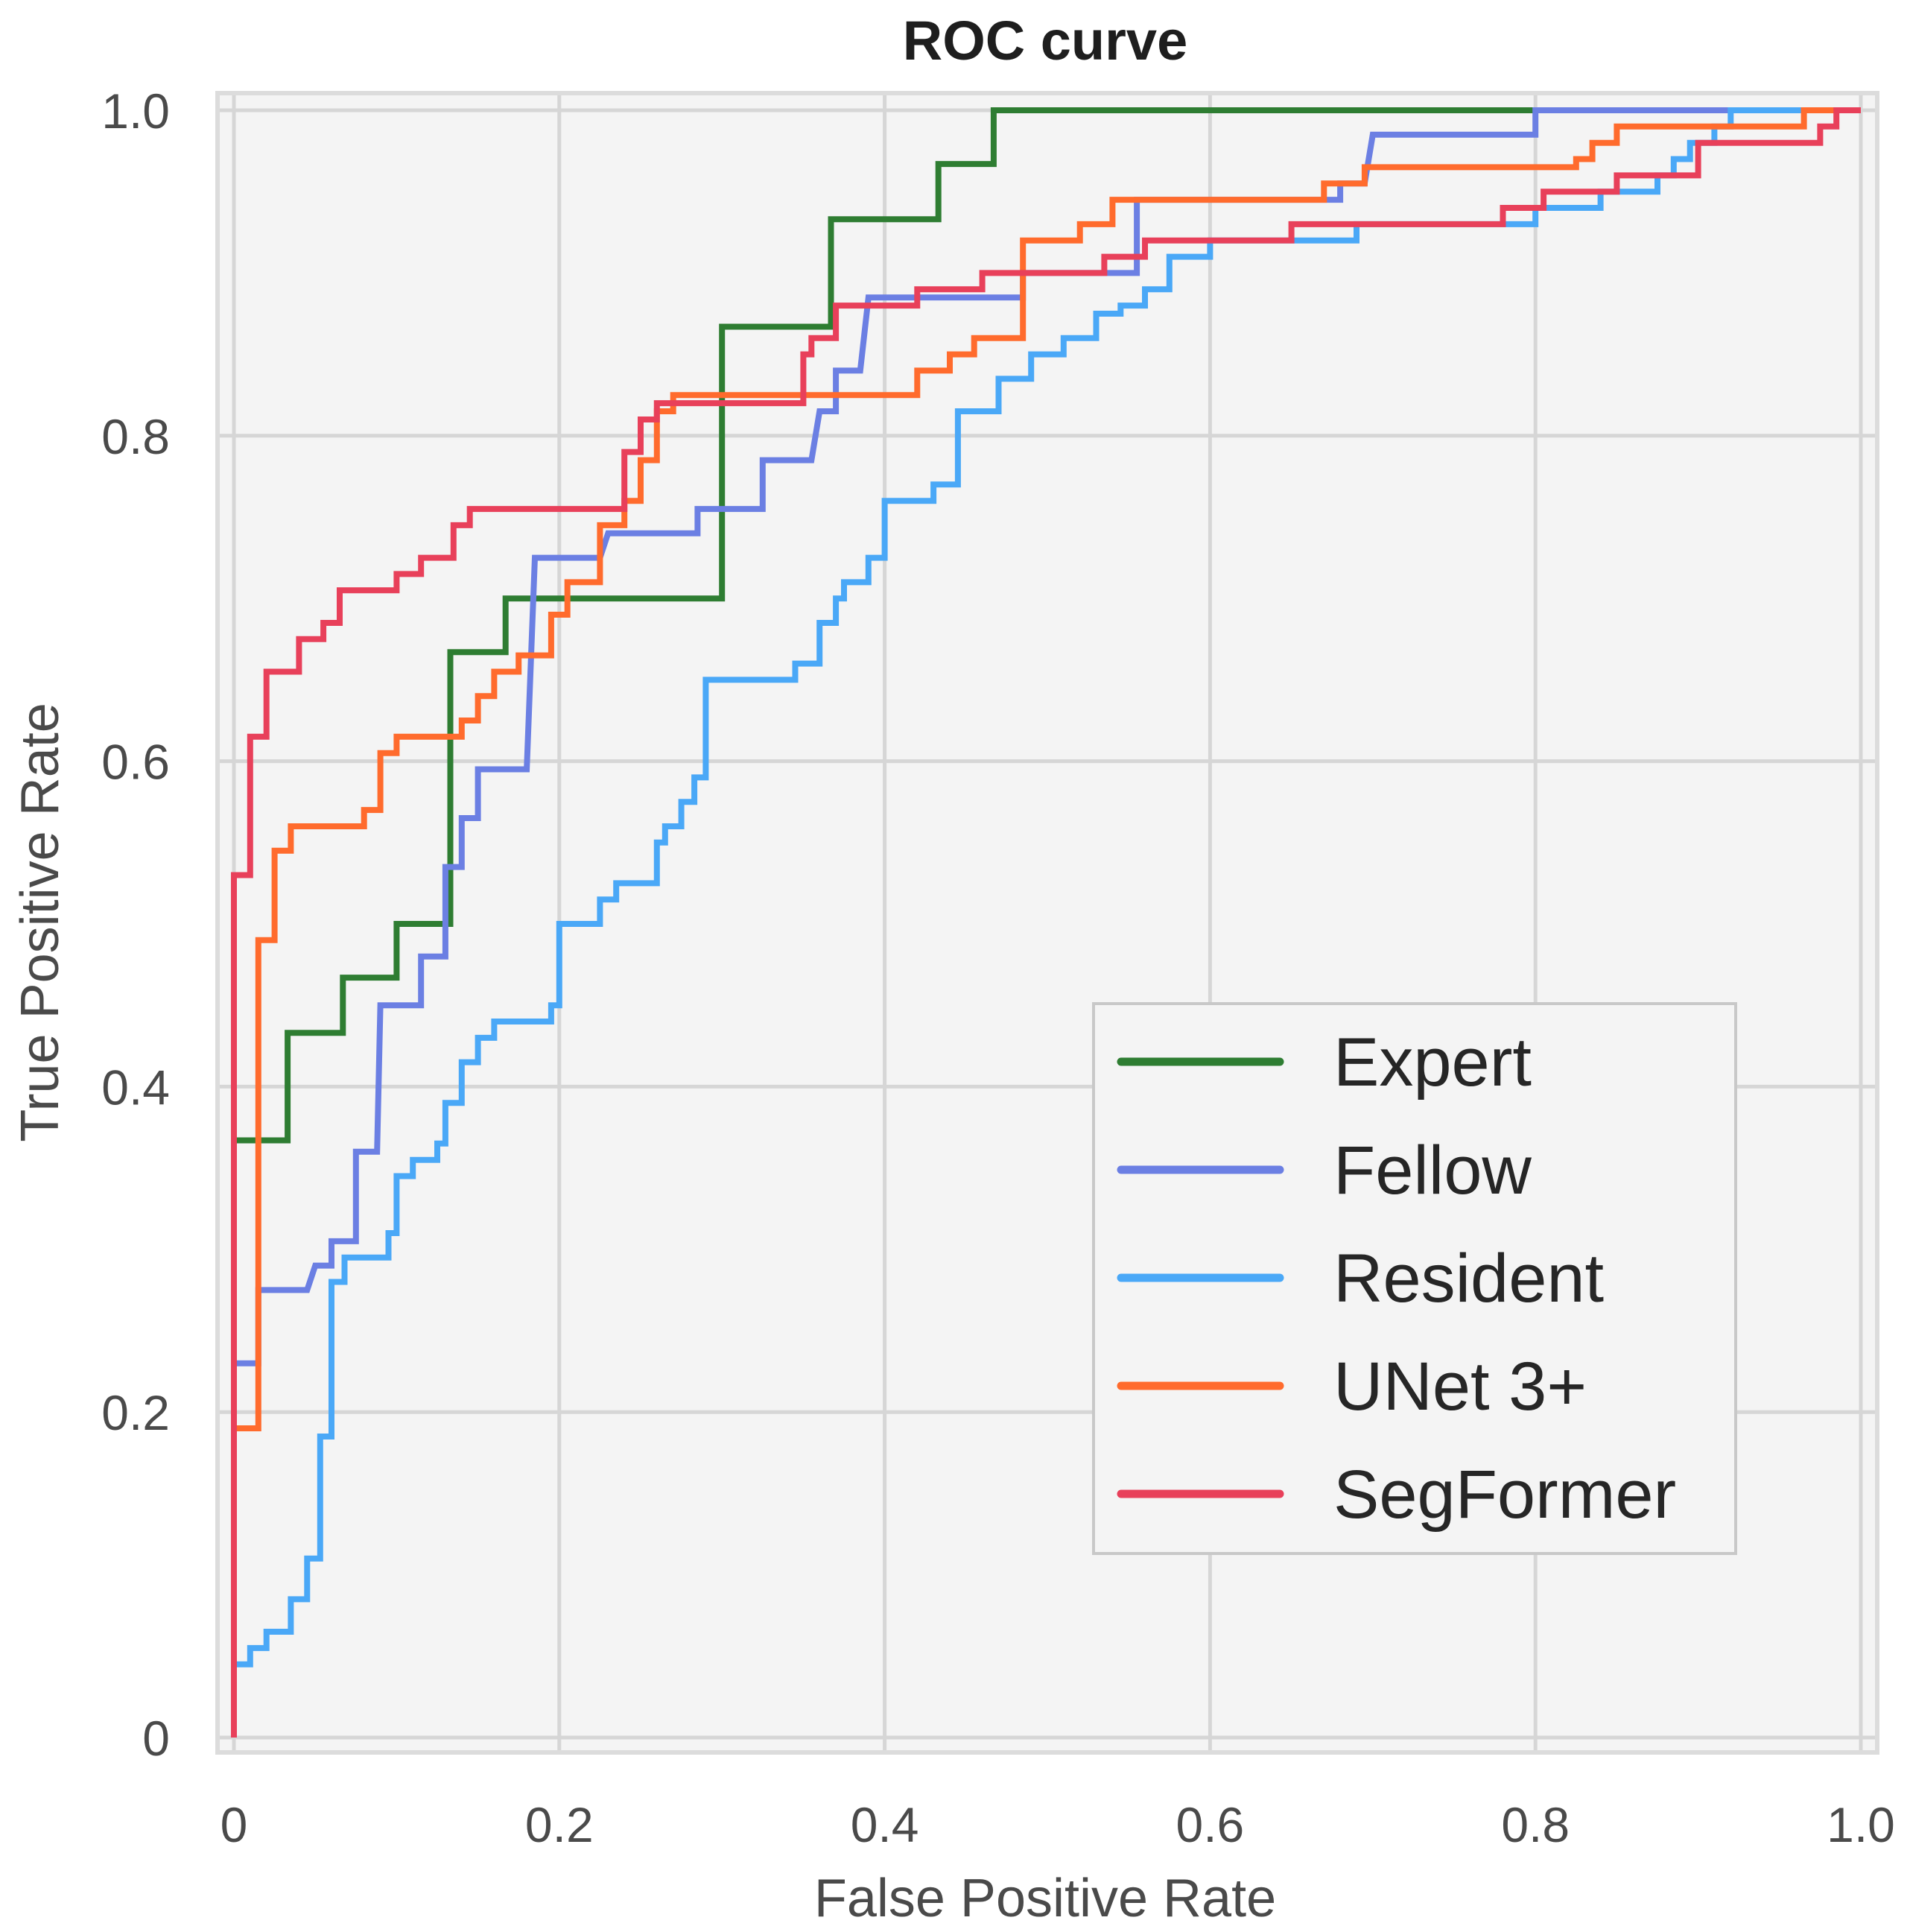 The height and width of the screenshot is (1932, 1910). Describe the element at coordinates (1432, 1062) in the screenshot. I see `legend-label: Expert` at that location.